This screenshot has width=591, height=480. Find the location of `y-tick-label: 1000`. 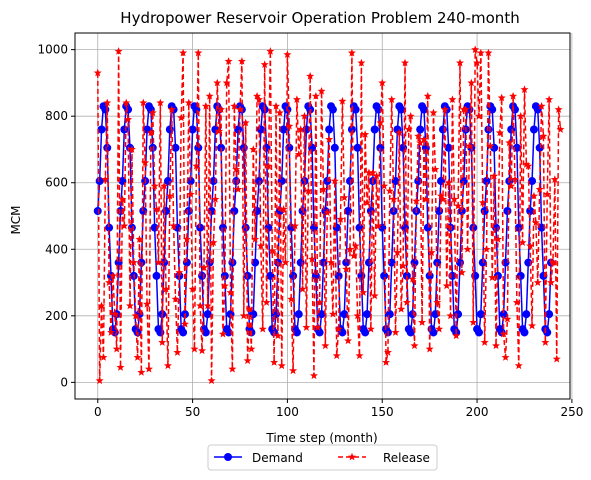

y-tick-label: 1000 is located at coordinates (52, 50).